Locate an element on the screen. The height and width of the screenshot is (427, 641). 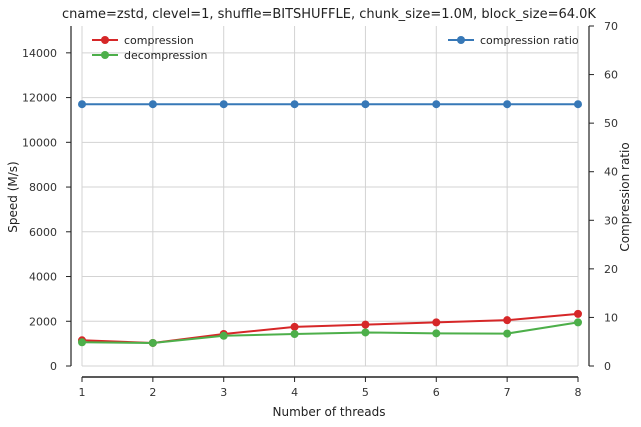
x-axis-title: Number of threads is located at coordinates (329, 412).